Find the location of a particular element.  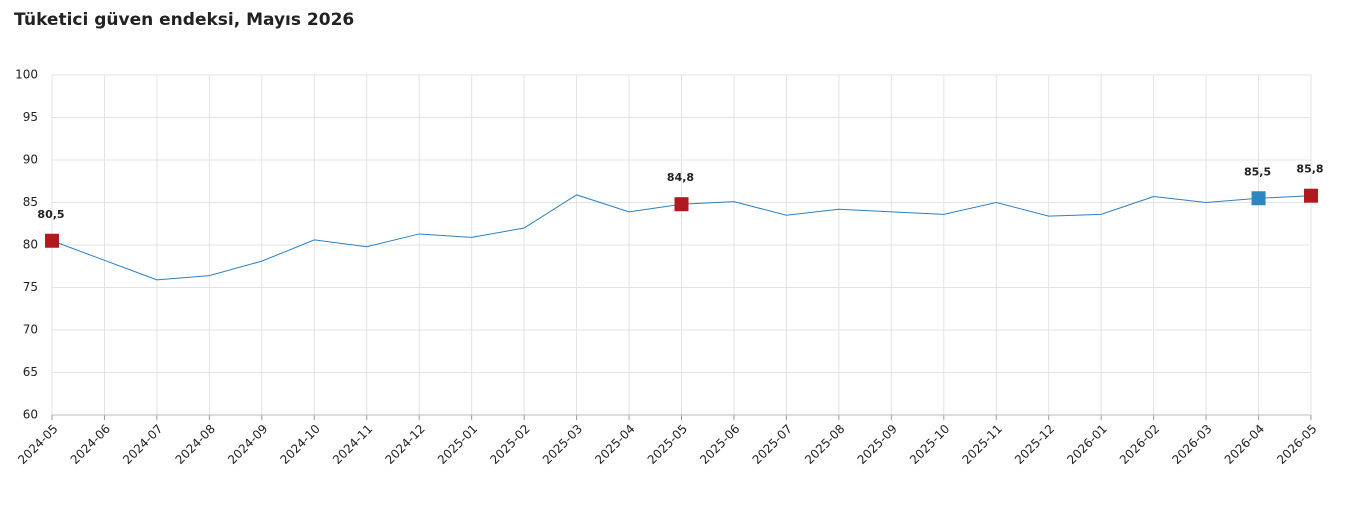

x-tick-label: 2025-04 is located at coordinates (614, 444).